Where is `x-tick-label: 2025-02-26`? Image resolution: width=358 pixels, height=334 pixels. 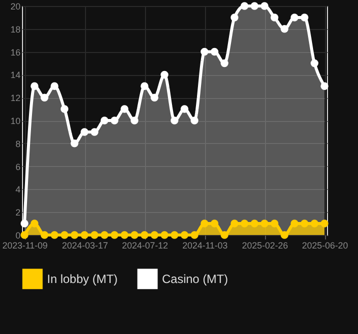
x-tick-label: 2025-02-26 is located at coordinates (265, 245).